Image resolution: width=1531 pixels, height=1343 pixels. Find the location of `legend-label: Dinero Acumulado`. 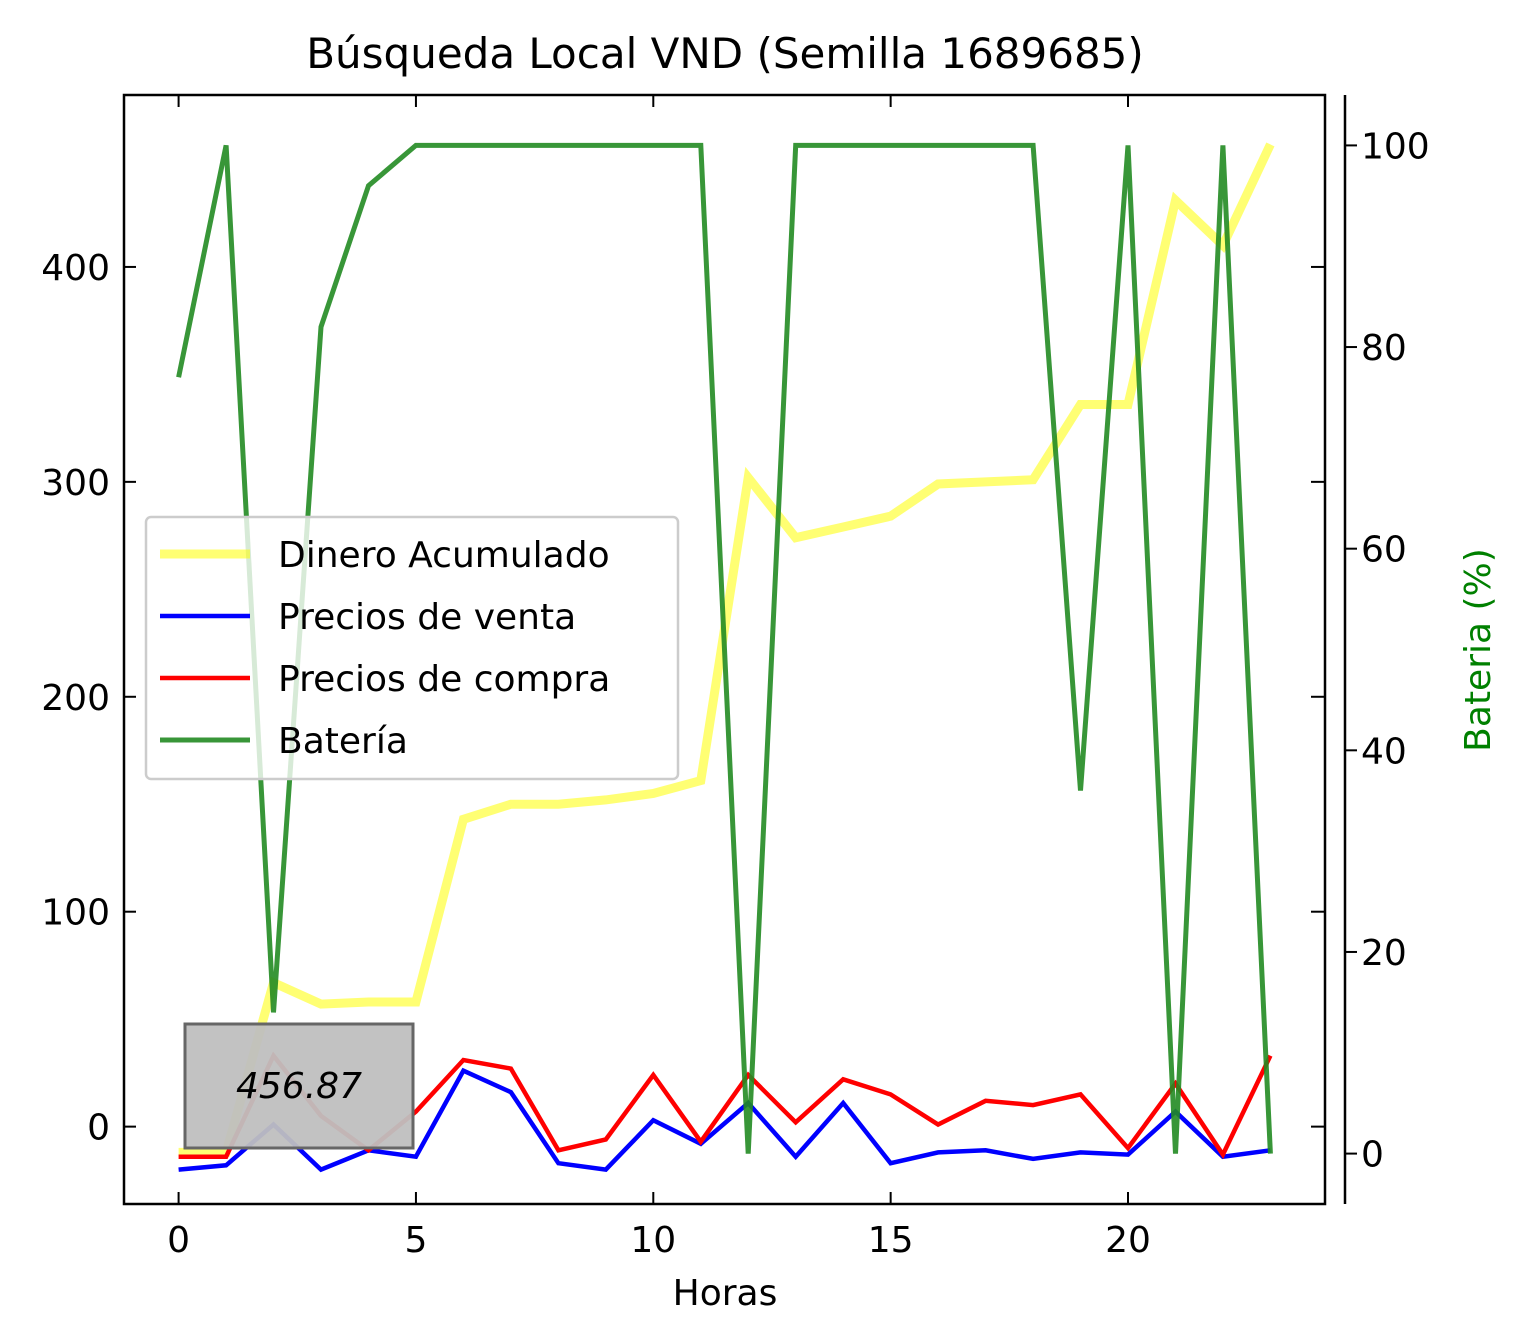

legend-label: Dinero Acumulado is located at coordinates (444, 555).